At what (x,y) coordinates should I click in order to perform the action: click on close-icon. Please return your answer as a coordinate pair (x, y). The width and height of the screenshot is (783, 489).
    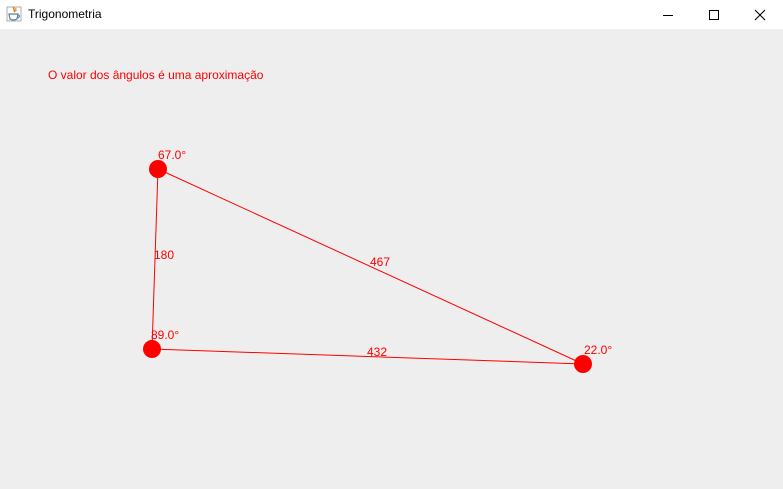
    Looking at the image, I should click on (760, 14).